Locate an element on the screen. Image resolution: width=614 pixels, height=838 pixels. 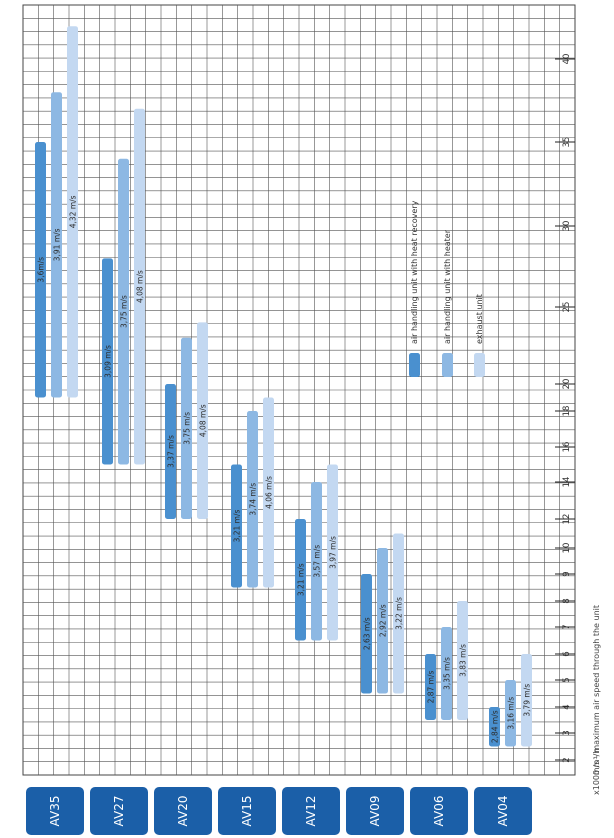
category-label: AV06 is located at coordinates (439, 811).